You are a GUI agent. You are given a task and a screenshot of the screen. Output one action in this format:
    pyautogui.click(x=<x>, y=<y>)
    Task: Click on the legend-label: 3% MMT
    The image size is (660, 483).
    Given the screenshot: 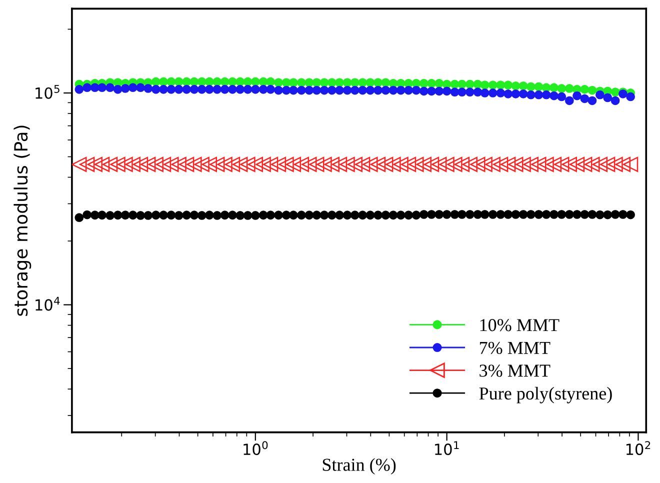 What is the action you would take?
    pyautogui.click(x=515, y=370)
    